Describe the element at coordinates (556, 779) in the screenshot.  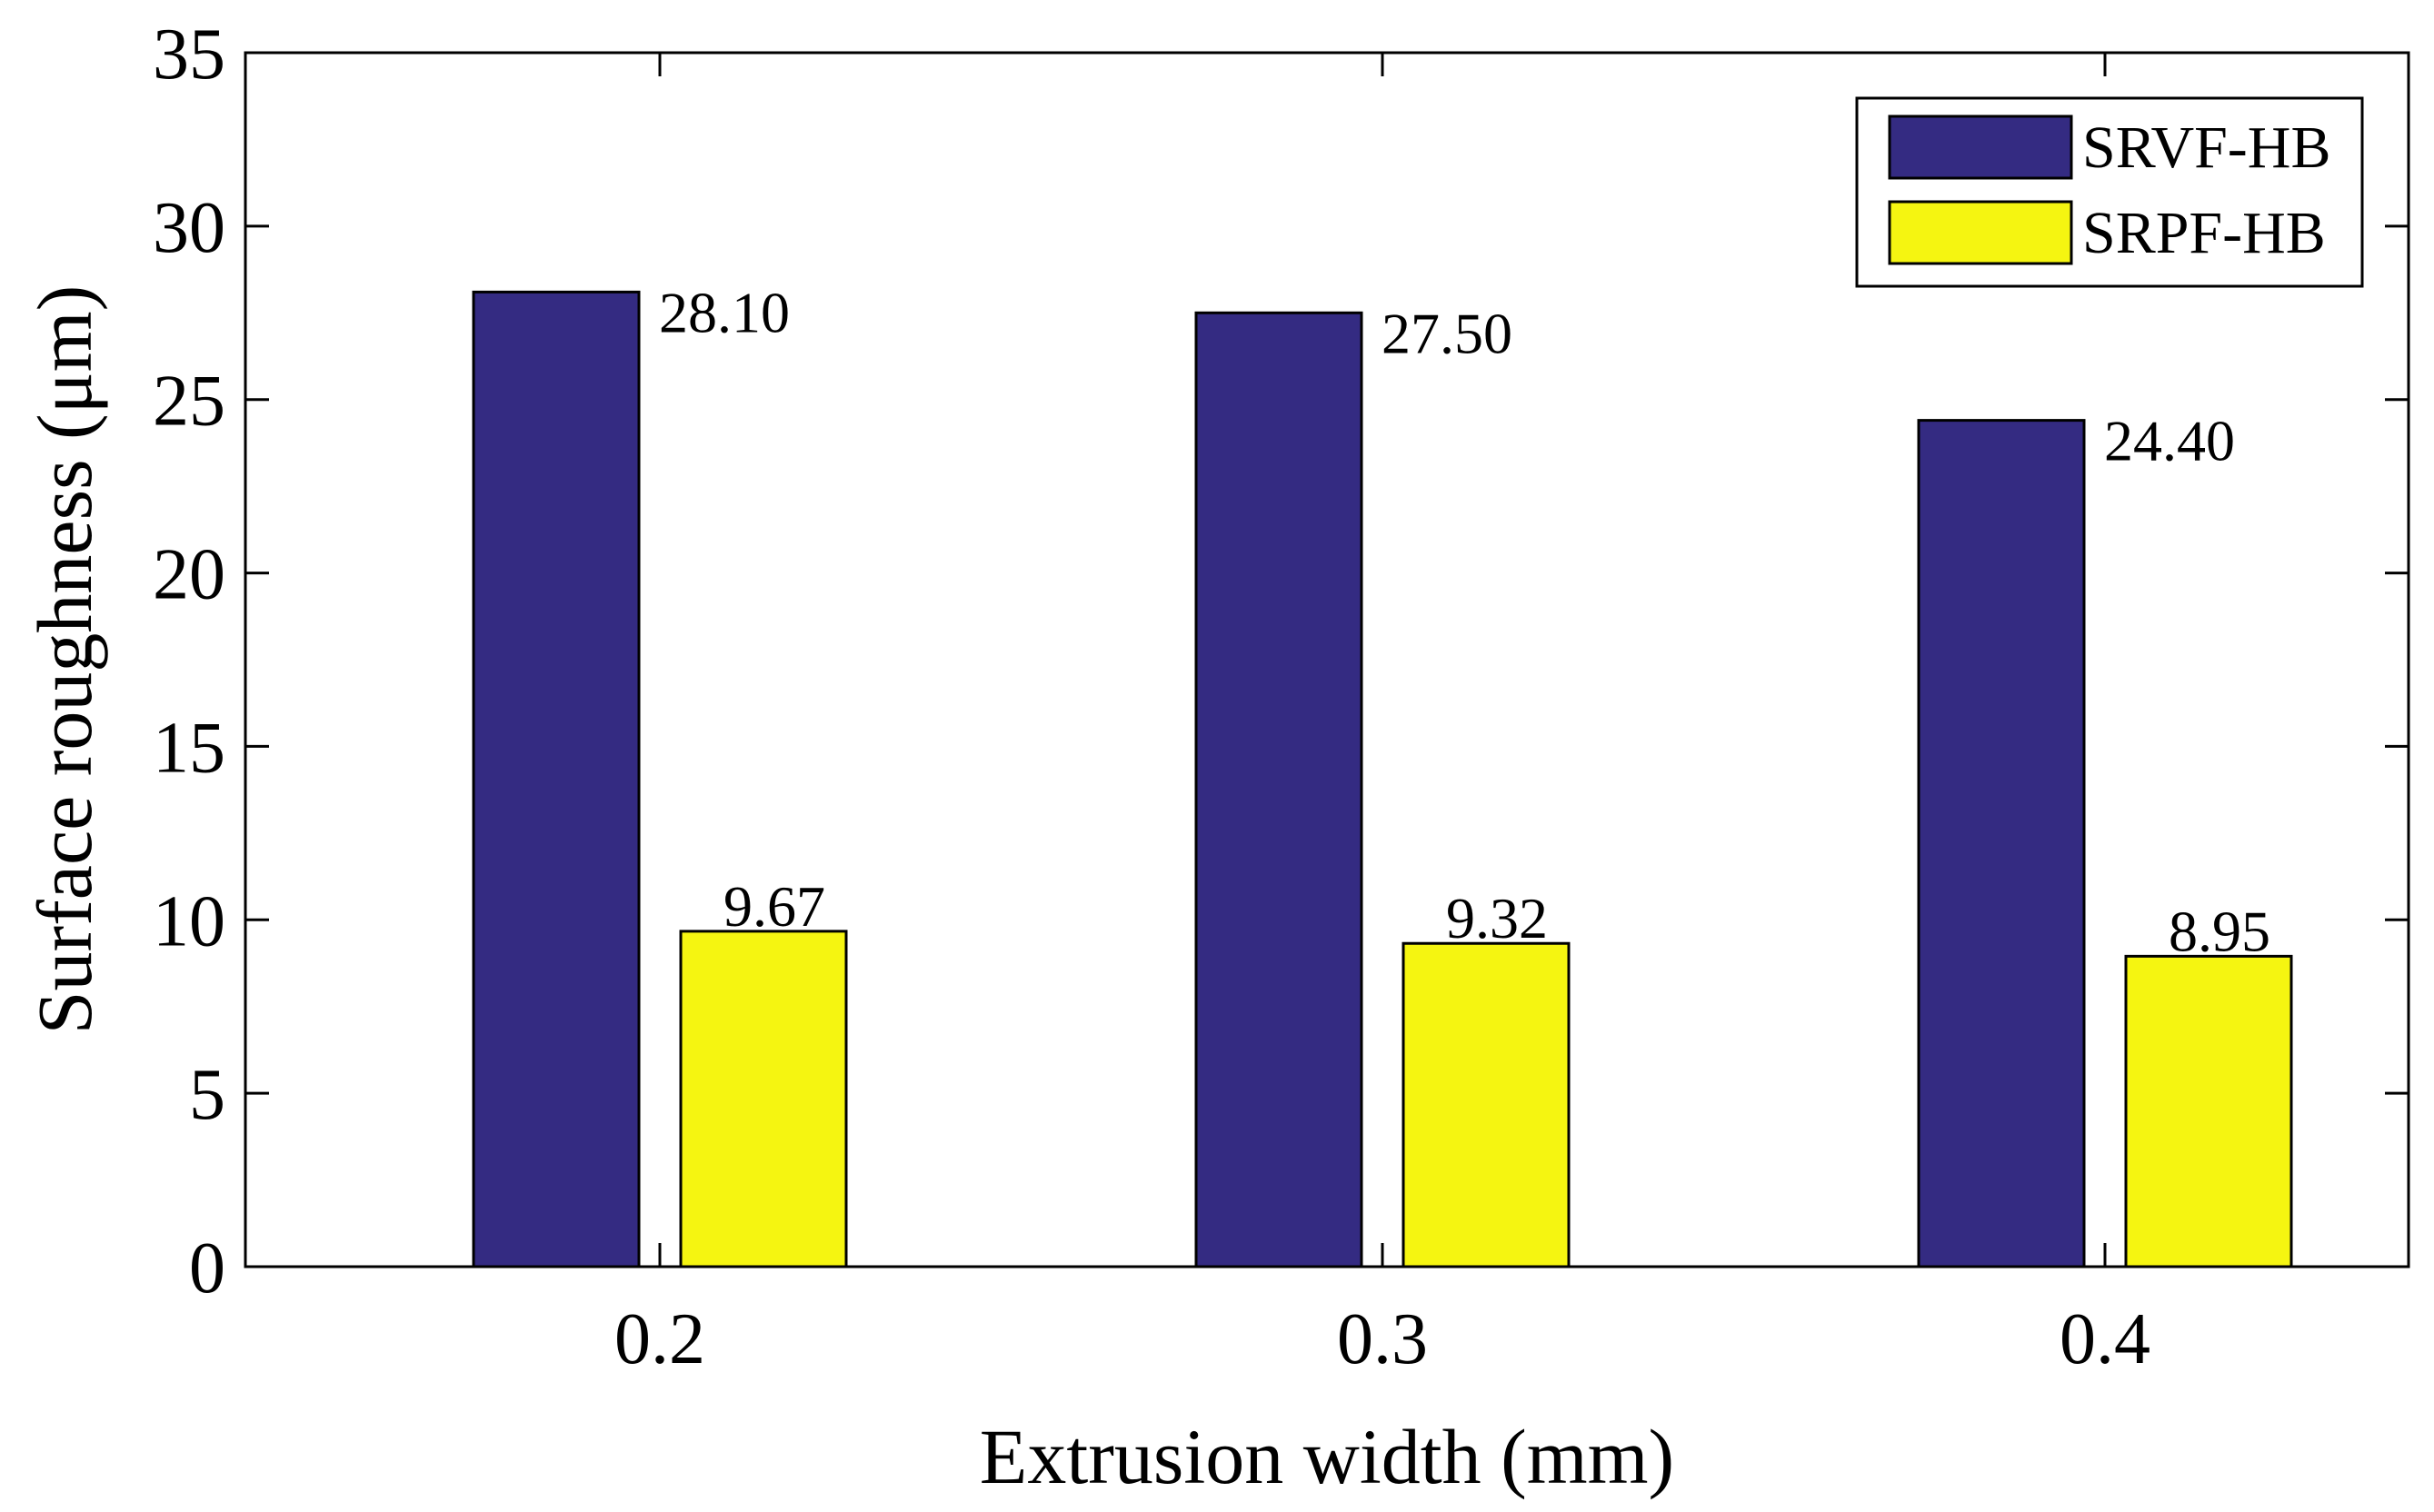
I see `bar-srvf-hb-0.2` at that location.